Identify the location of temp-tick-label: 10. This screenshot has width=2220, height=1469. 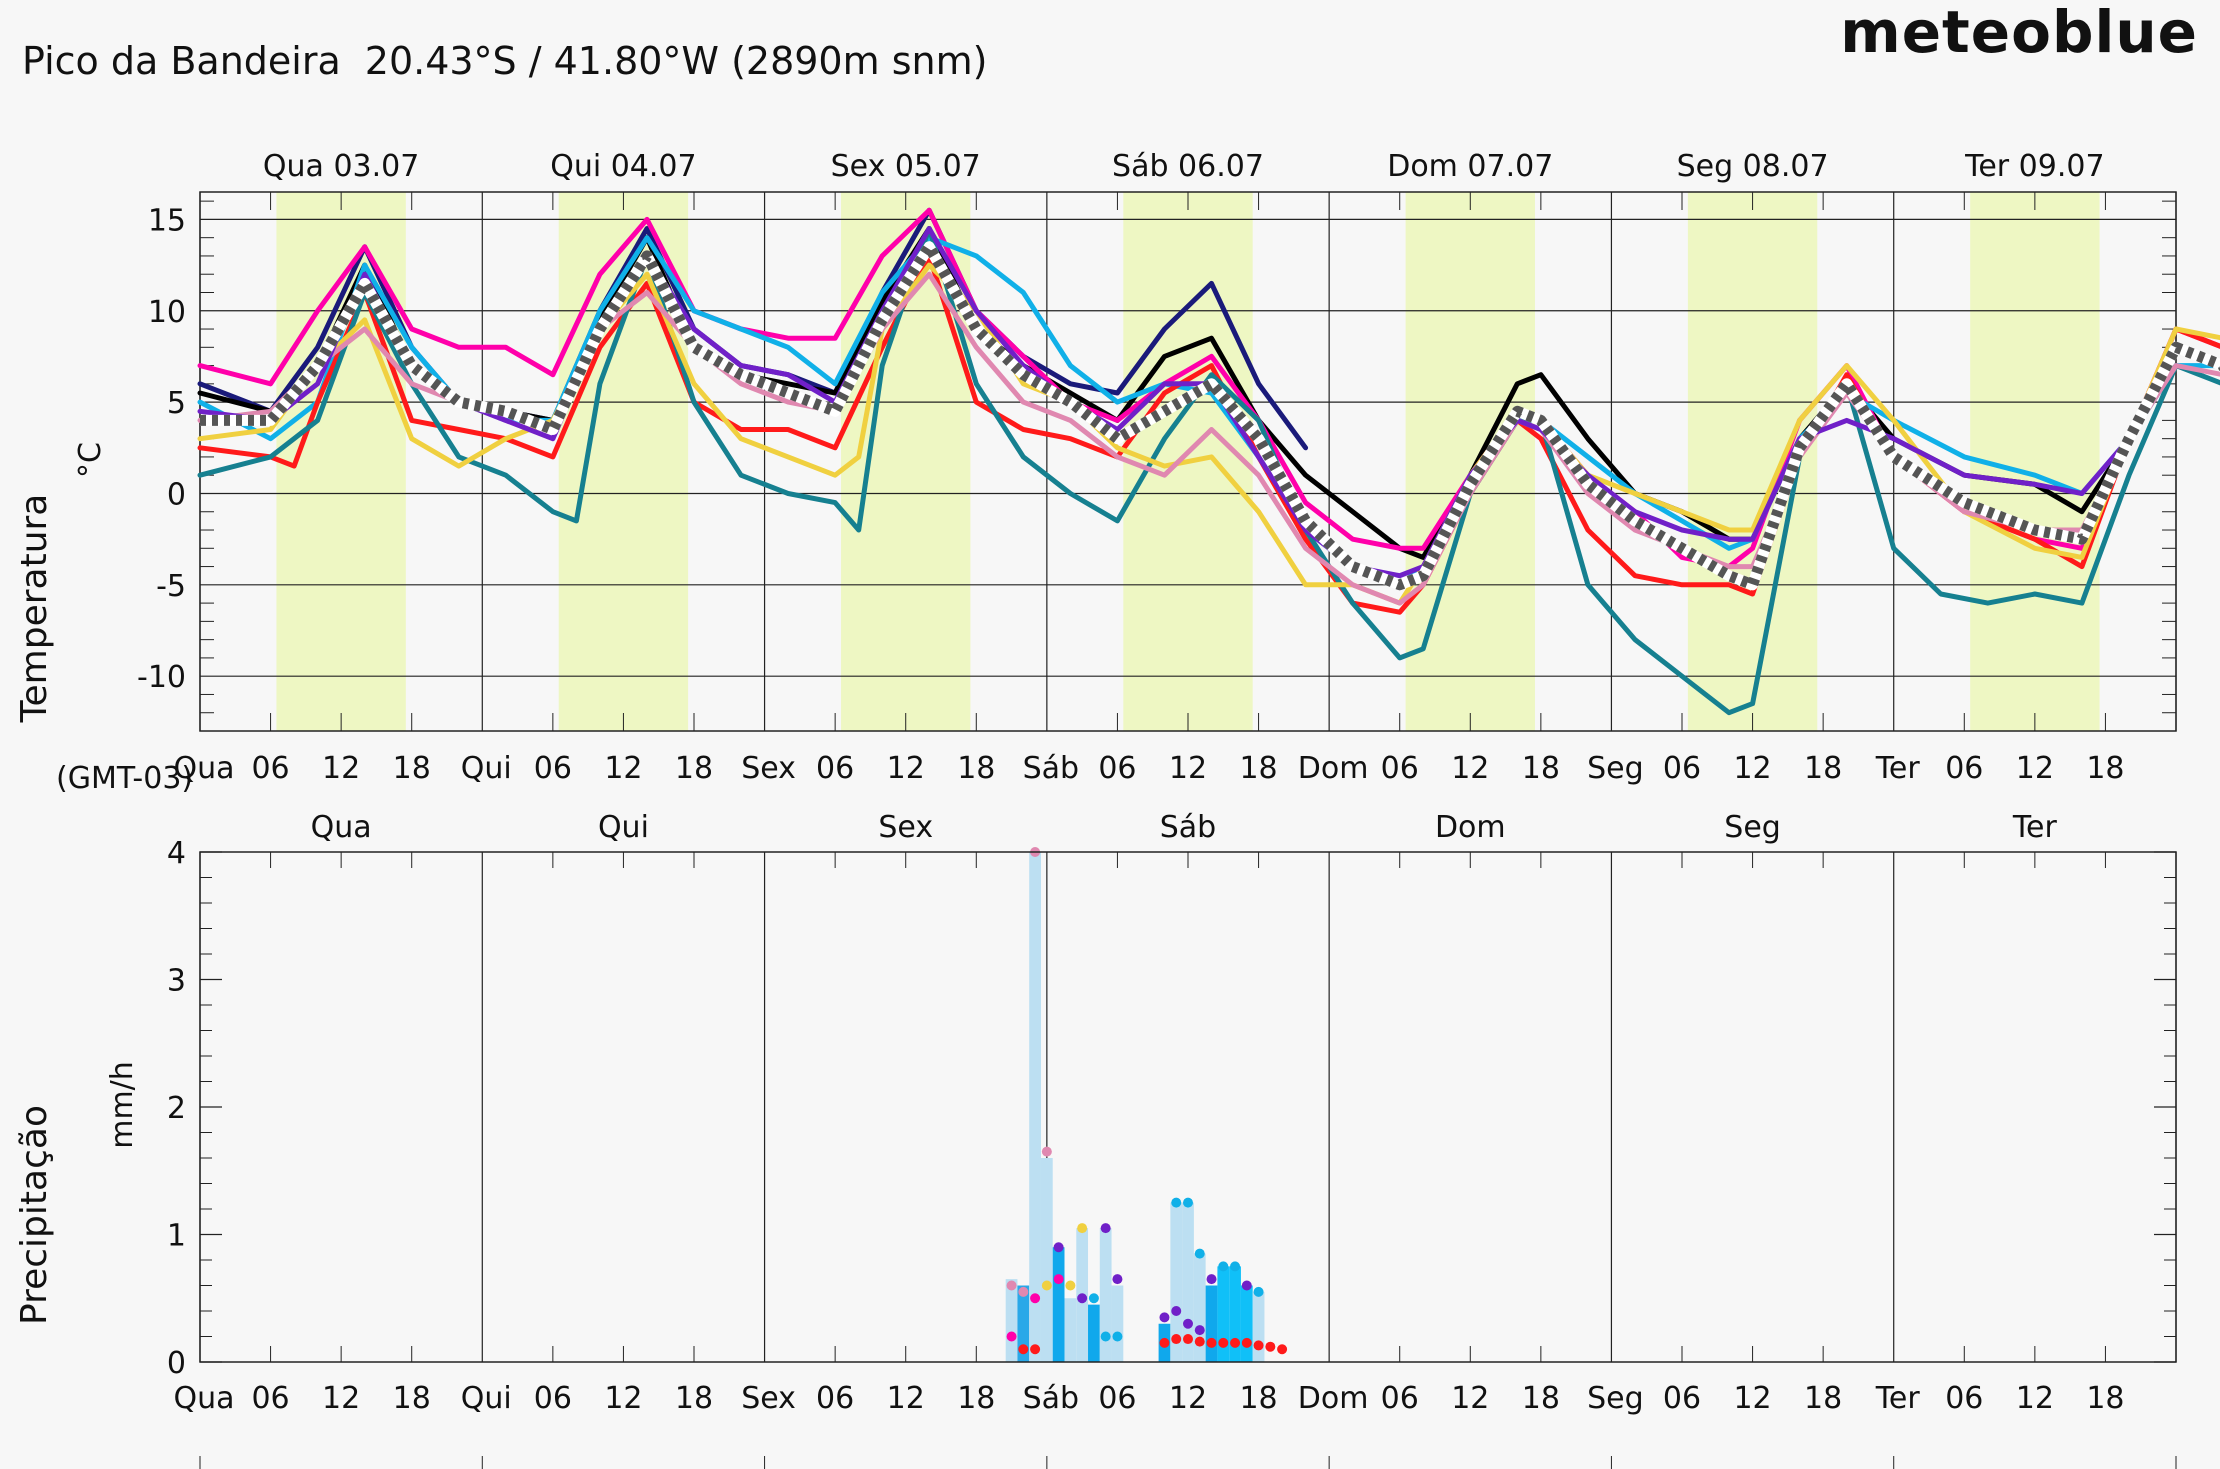
(167, 312).